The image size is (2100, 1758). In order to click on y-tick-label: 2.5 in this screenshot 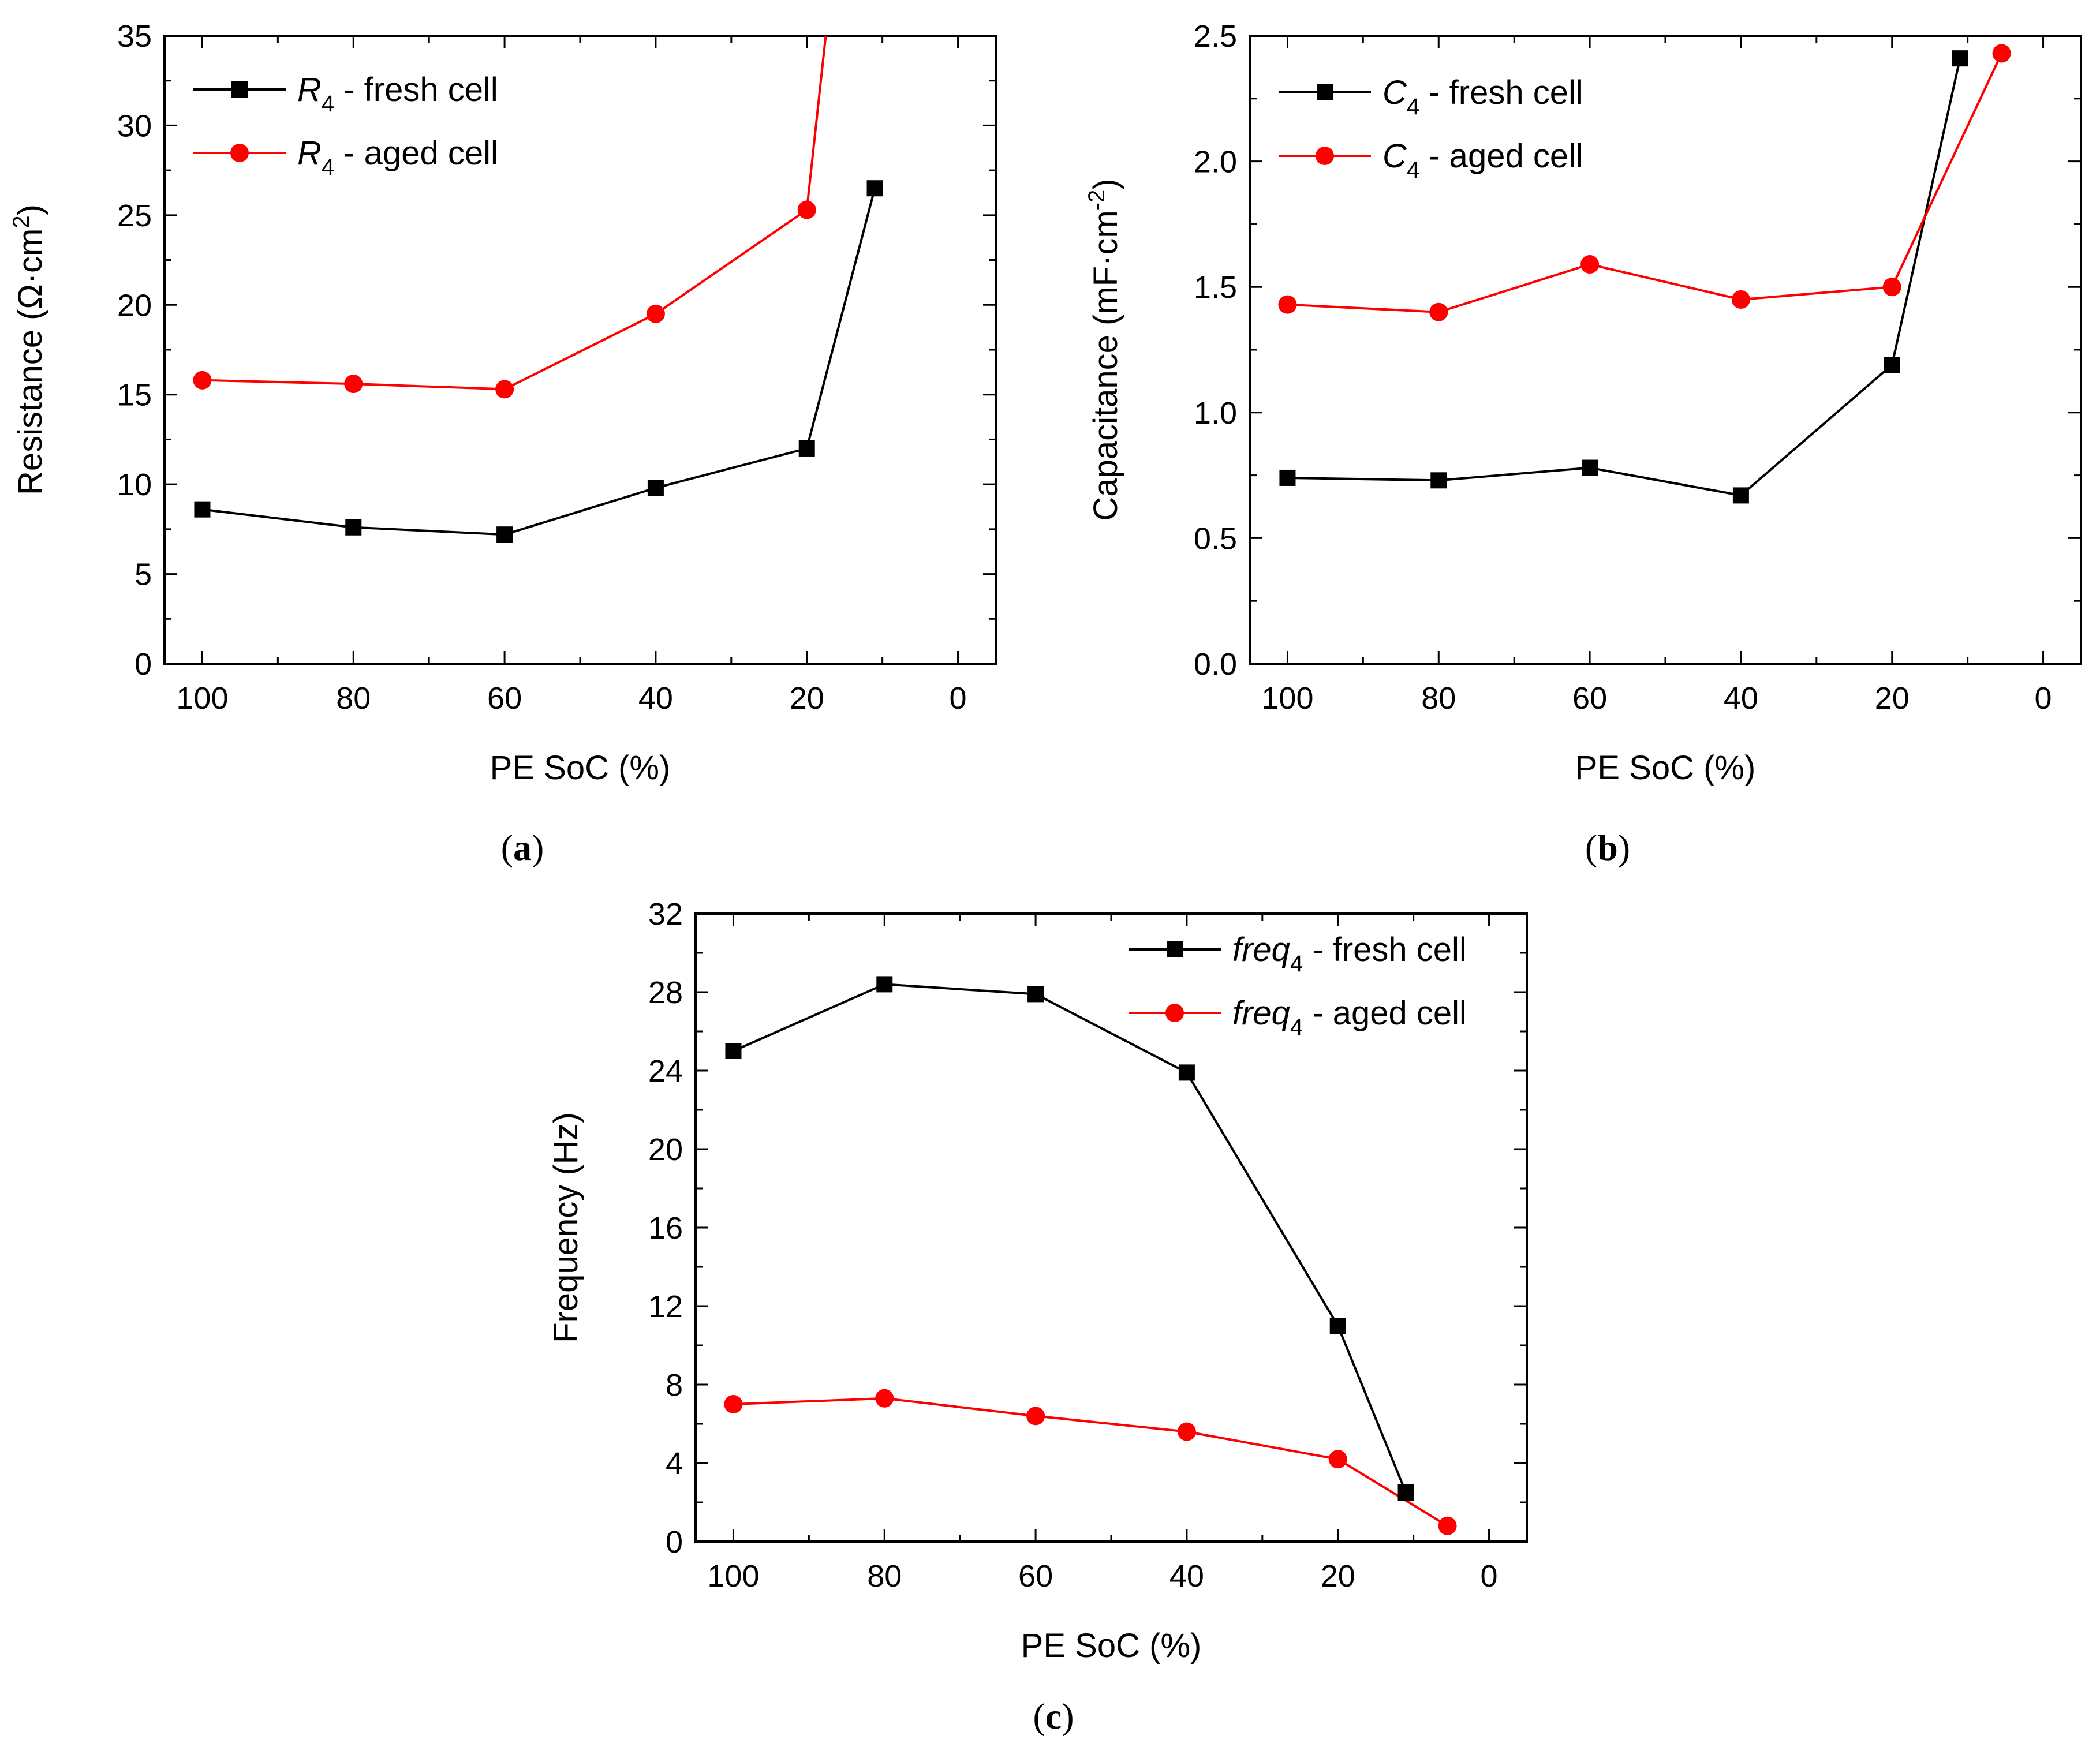, I will do `click(1215, 36)`.